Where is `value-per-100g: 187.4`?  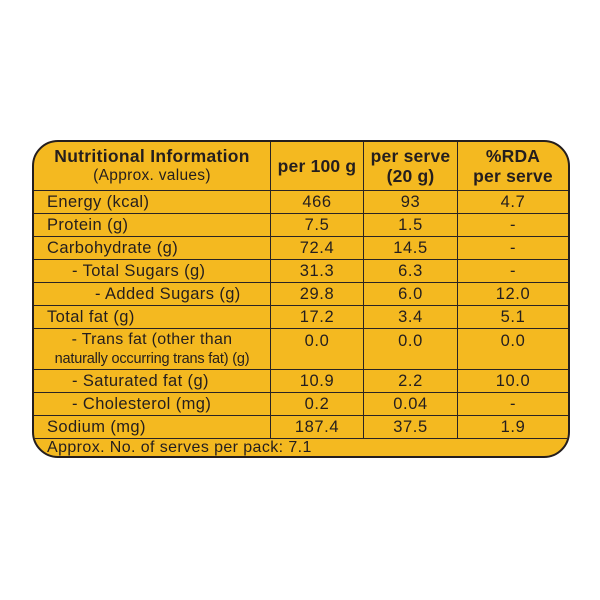 value-per-100g: 187.4 is located at coordinates (316, 427).